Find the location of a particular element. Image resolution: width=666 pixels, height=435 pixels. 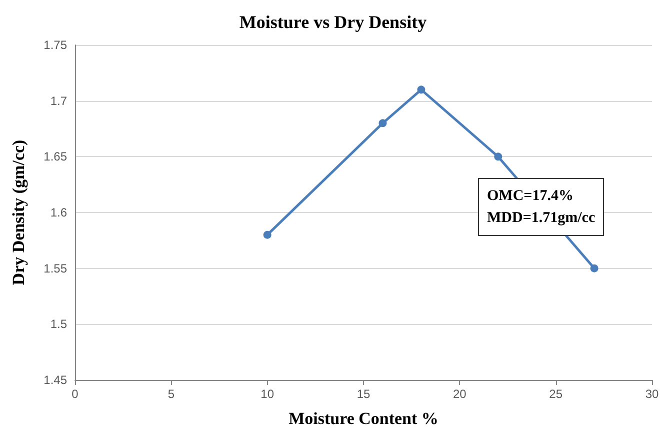

x-tick-label: 0 is located at coordinates (75, 394).